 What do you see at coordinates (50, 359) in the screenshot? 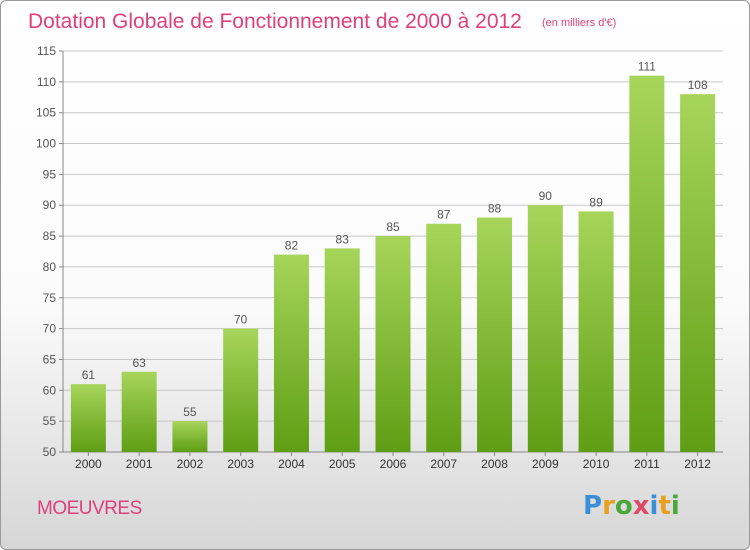
I see `y-tick-label: 65` at bounding box center [50, 359].